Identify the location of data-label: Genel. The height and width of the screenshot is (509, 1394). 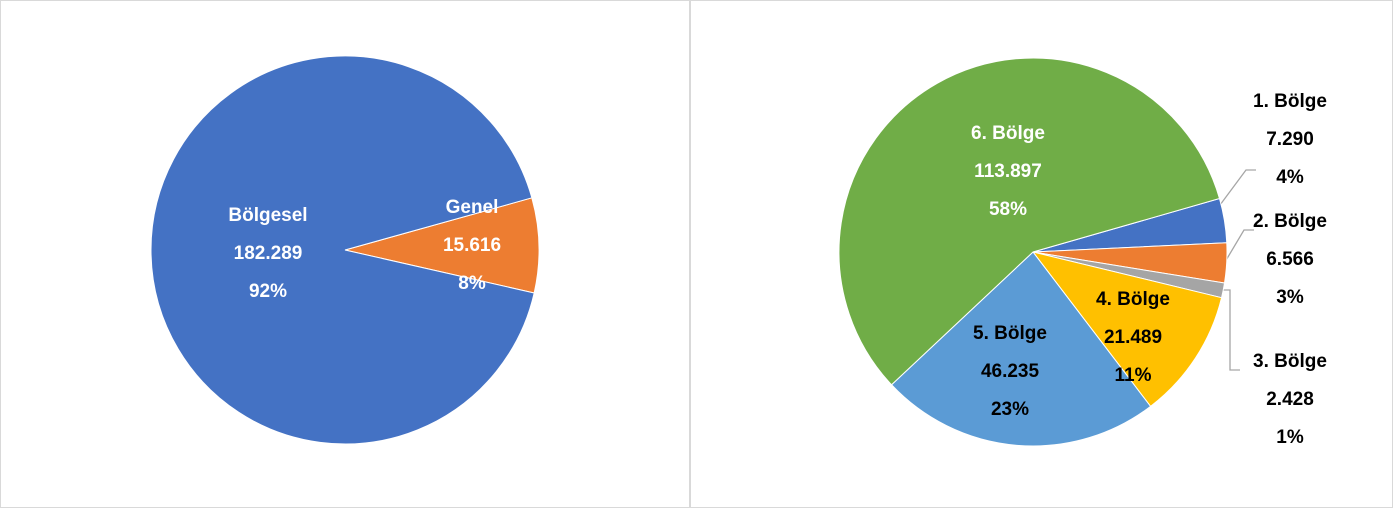
(472, 207).